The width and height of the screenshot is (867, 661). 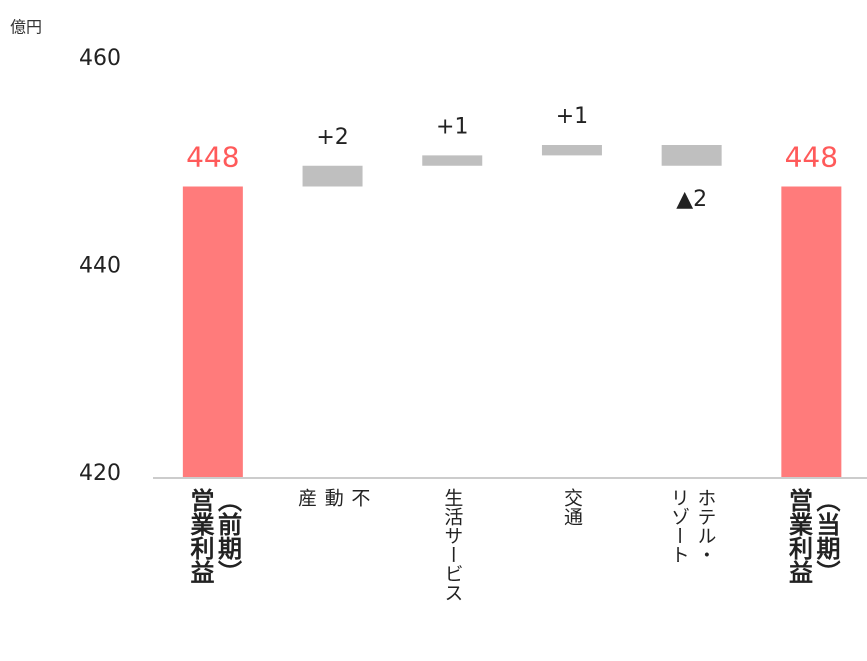 What do you see at coordinates (812, 536) in the screenshot?
I see `x-tick-label: （当期） 営業利益` at bounding box center [812, 536].